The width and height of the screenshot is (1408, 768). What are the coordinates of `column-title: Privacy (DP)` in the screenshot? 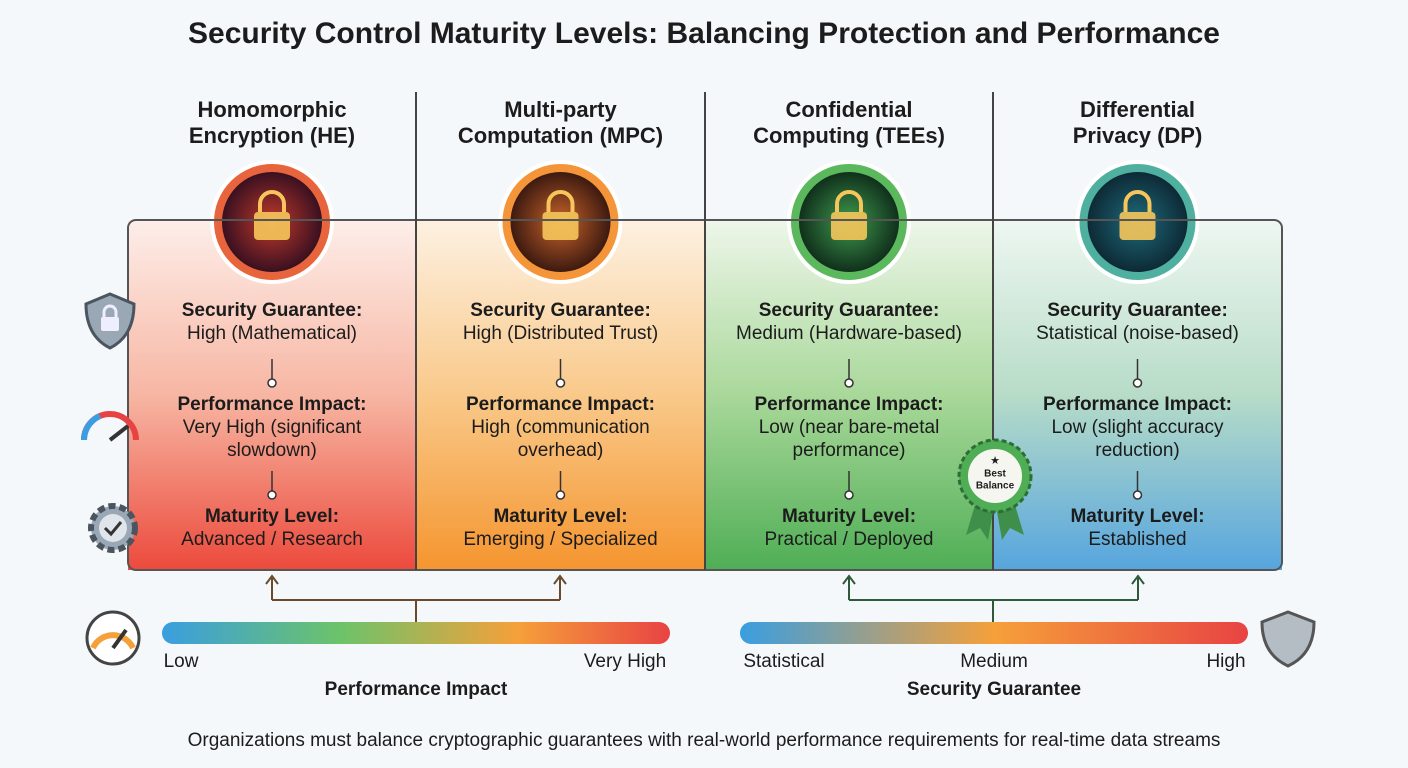 It's located at (1138, 135).